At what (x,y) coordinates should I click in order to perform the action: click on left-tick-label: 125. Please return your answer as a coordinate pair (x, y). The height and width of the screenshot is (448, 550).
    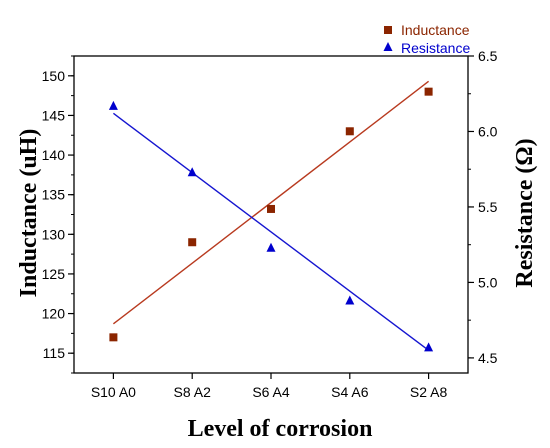
    Looking at the image, I should click on (54, 274).